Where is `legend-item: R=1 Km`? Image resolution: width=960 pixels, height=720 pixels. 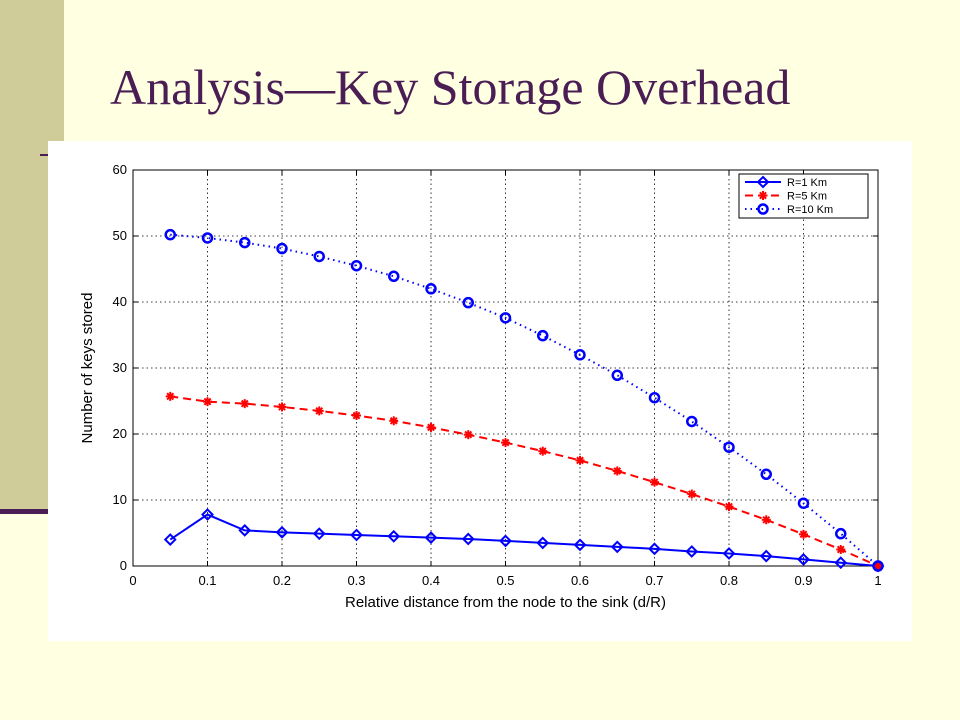
legend-item: R=1 Km is located at coordinates (786, 182).